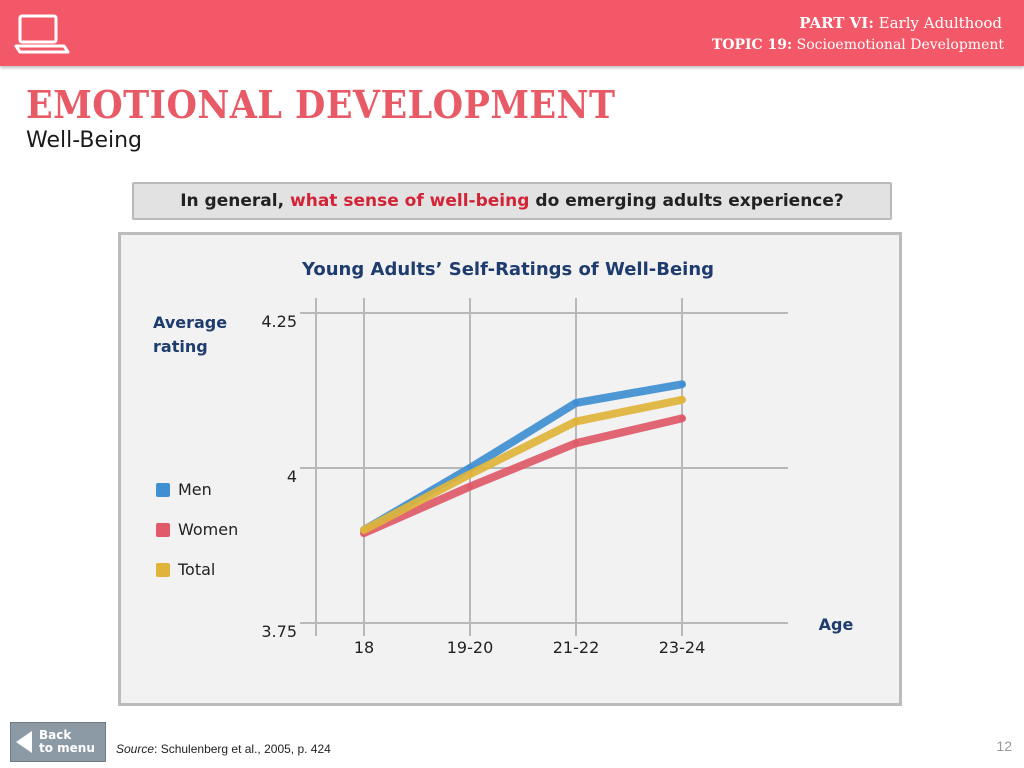 The height and width of the screenshot is (768, 1024). What do you see at coordinates (900, 45) in the screenshot?
I see `topic-title: Socioemotional Development` at bounding box center [900, 45].